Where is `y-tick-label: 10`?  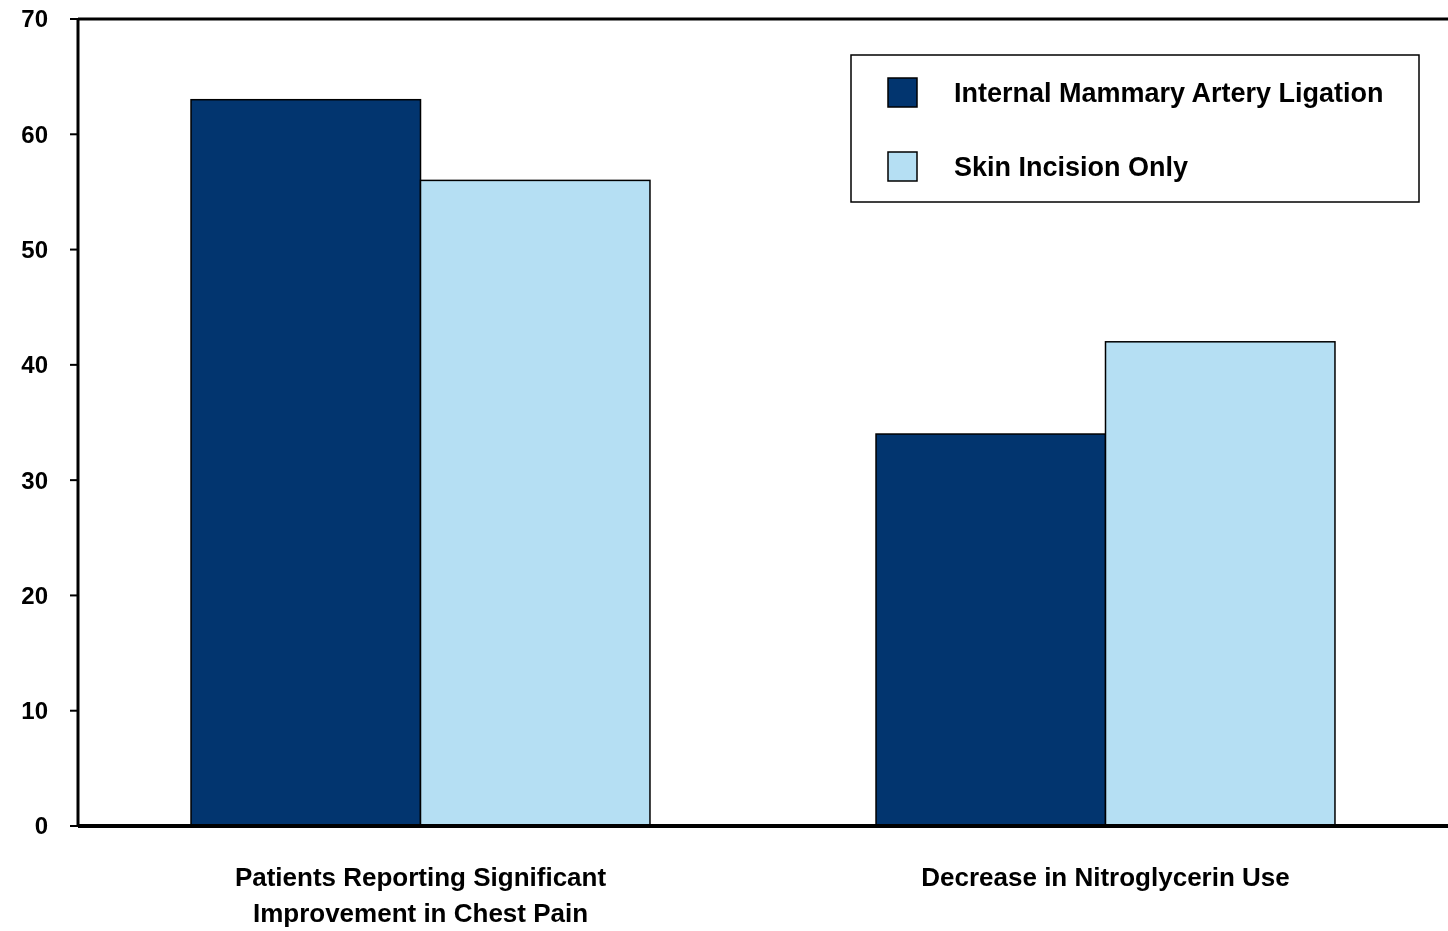 y-tick-label: 10 is located at coordinates (34, 711).